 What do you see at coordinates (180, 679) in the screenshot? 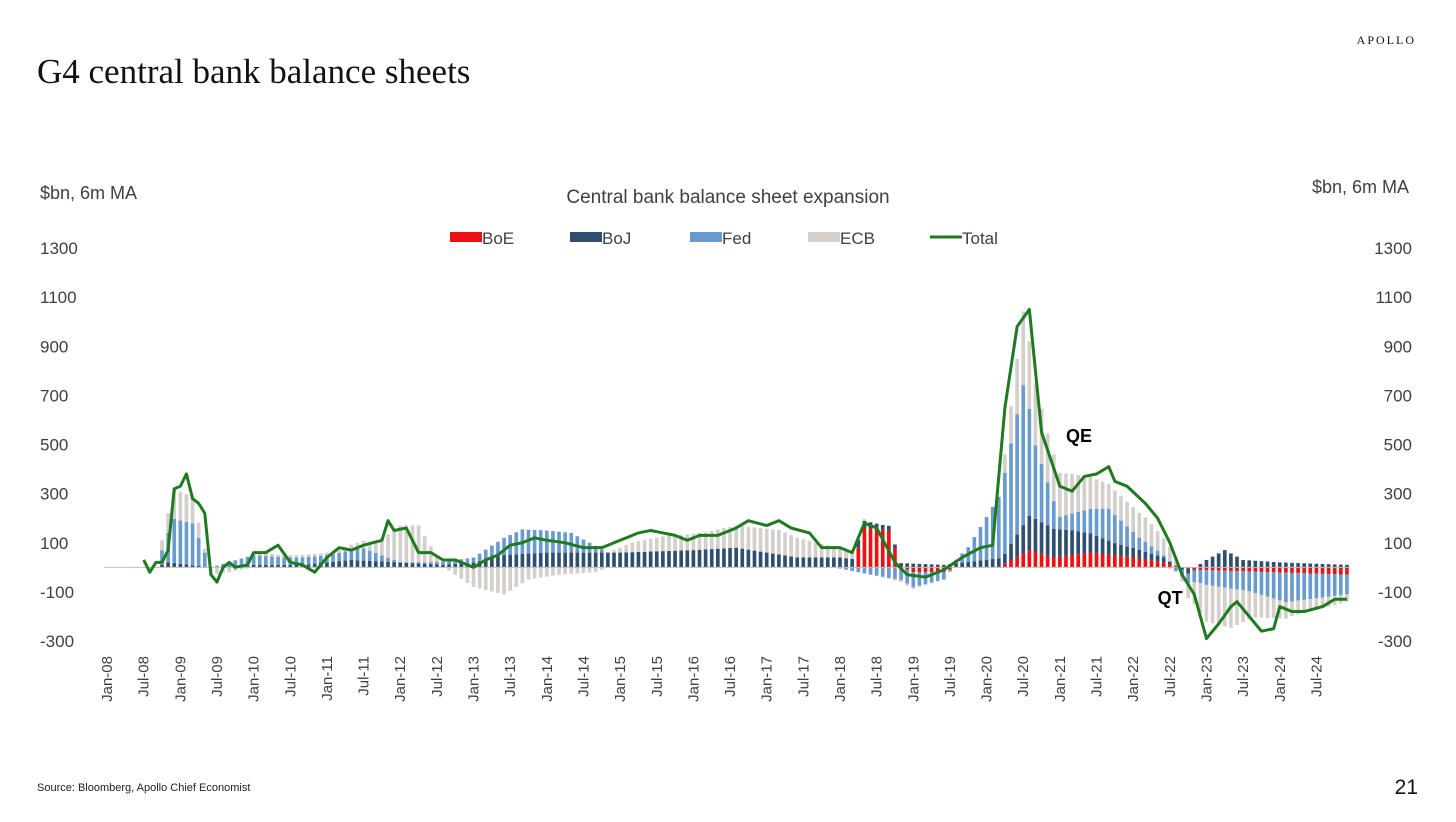
I see `x-tick-label: Jan-09` at bounding box center [180, 679].